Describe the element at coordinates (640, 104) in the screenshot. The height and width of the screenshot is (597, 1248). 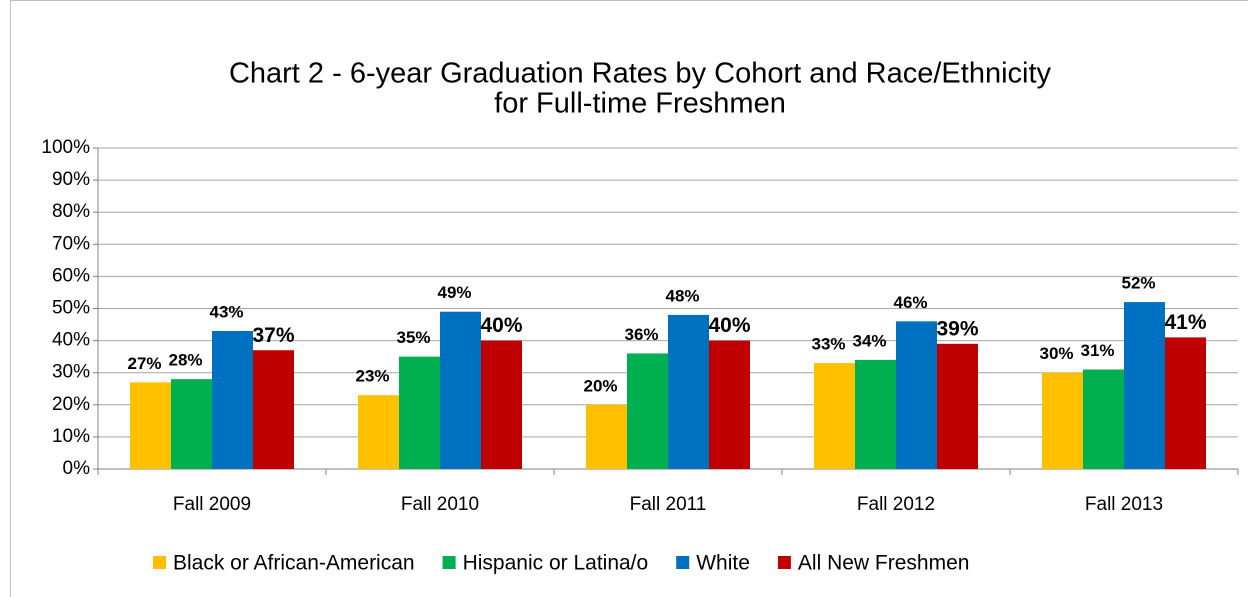
I see `chart-title: for Full-time Freshmen` at that location.